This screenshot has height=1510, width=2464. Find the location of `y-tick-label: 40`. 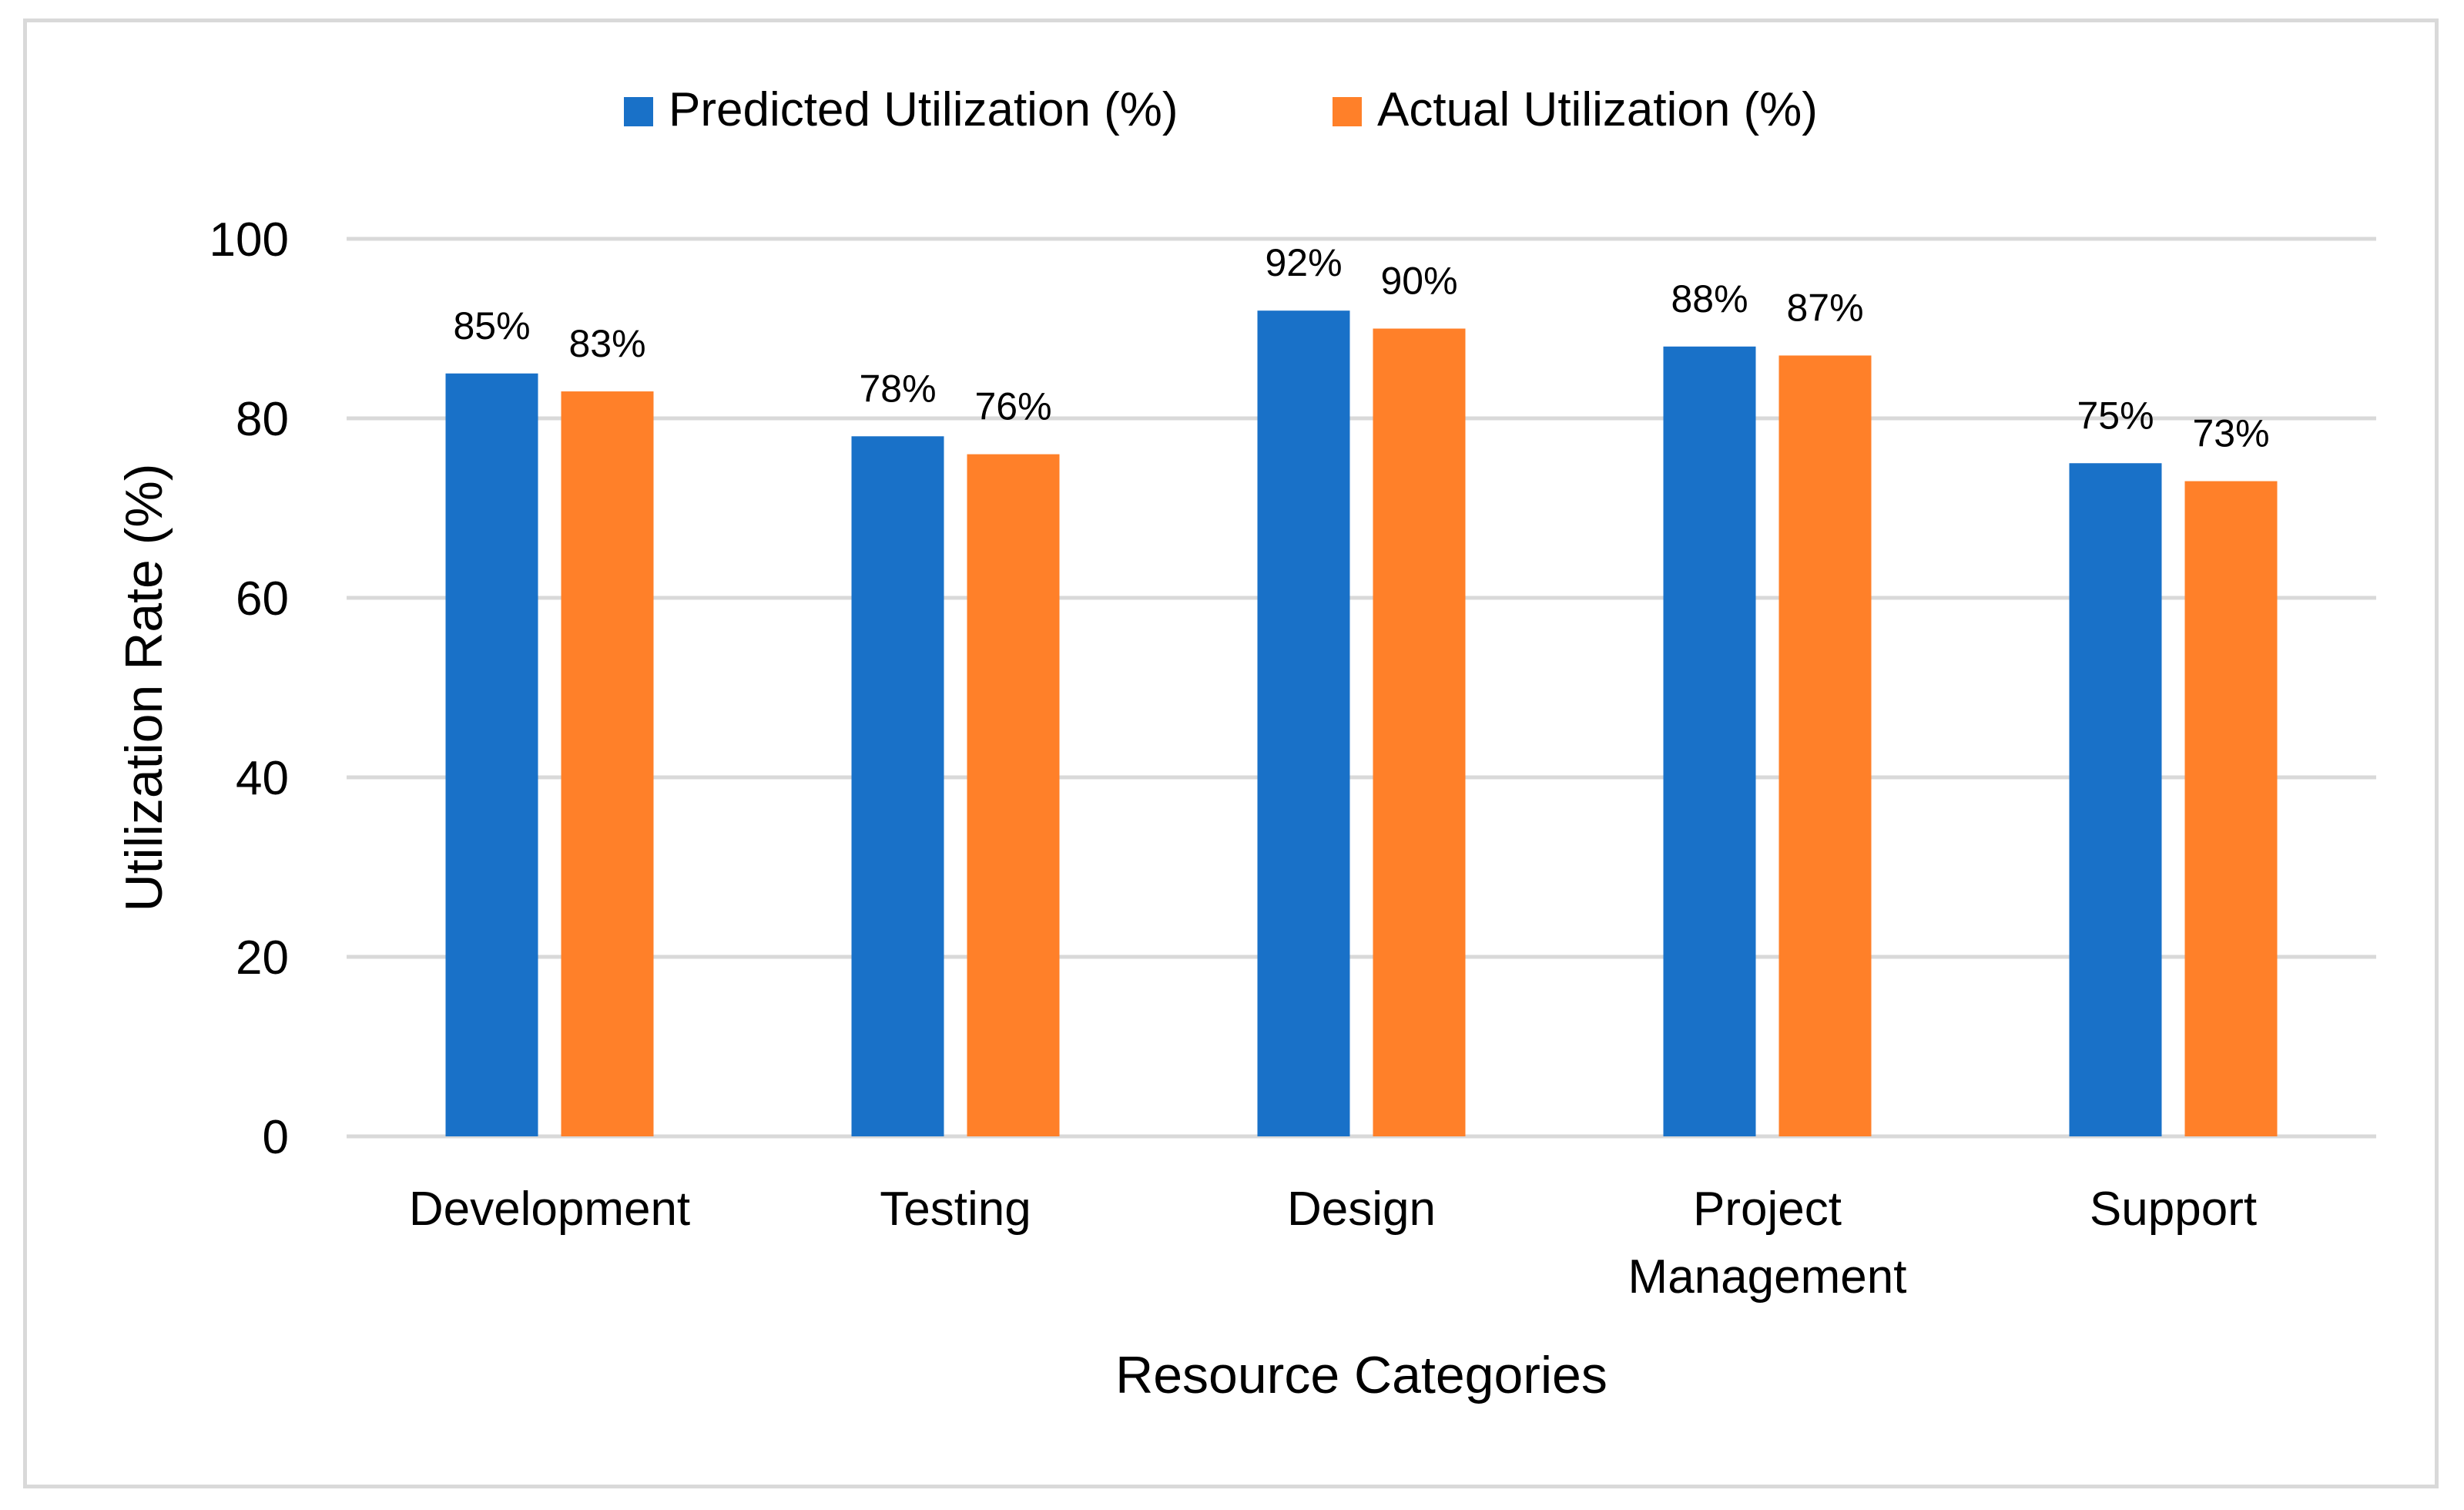

y-tick-label: 40 is located at coordinates (262, 778).